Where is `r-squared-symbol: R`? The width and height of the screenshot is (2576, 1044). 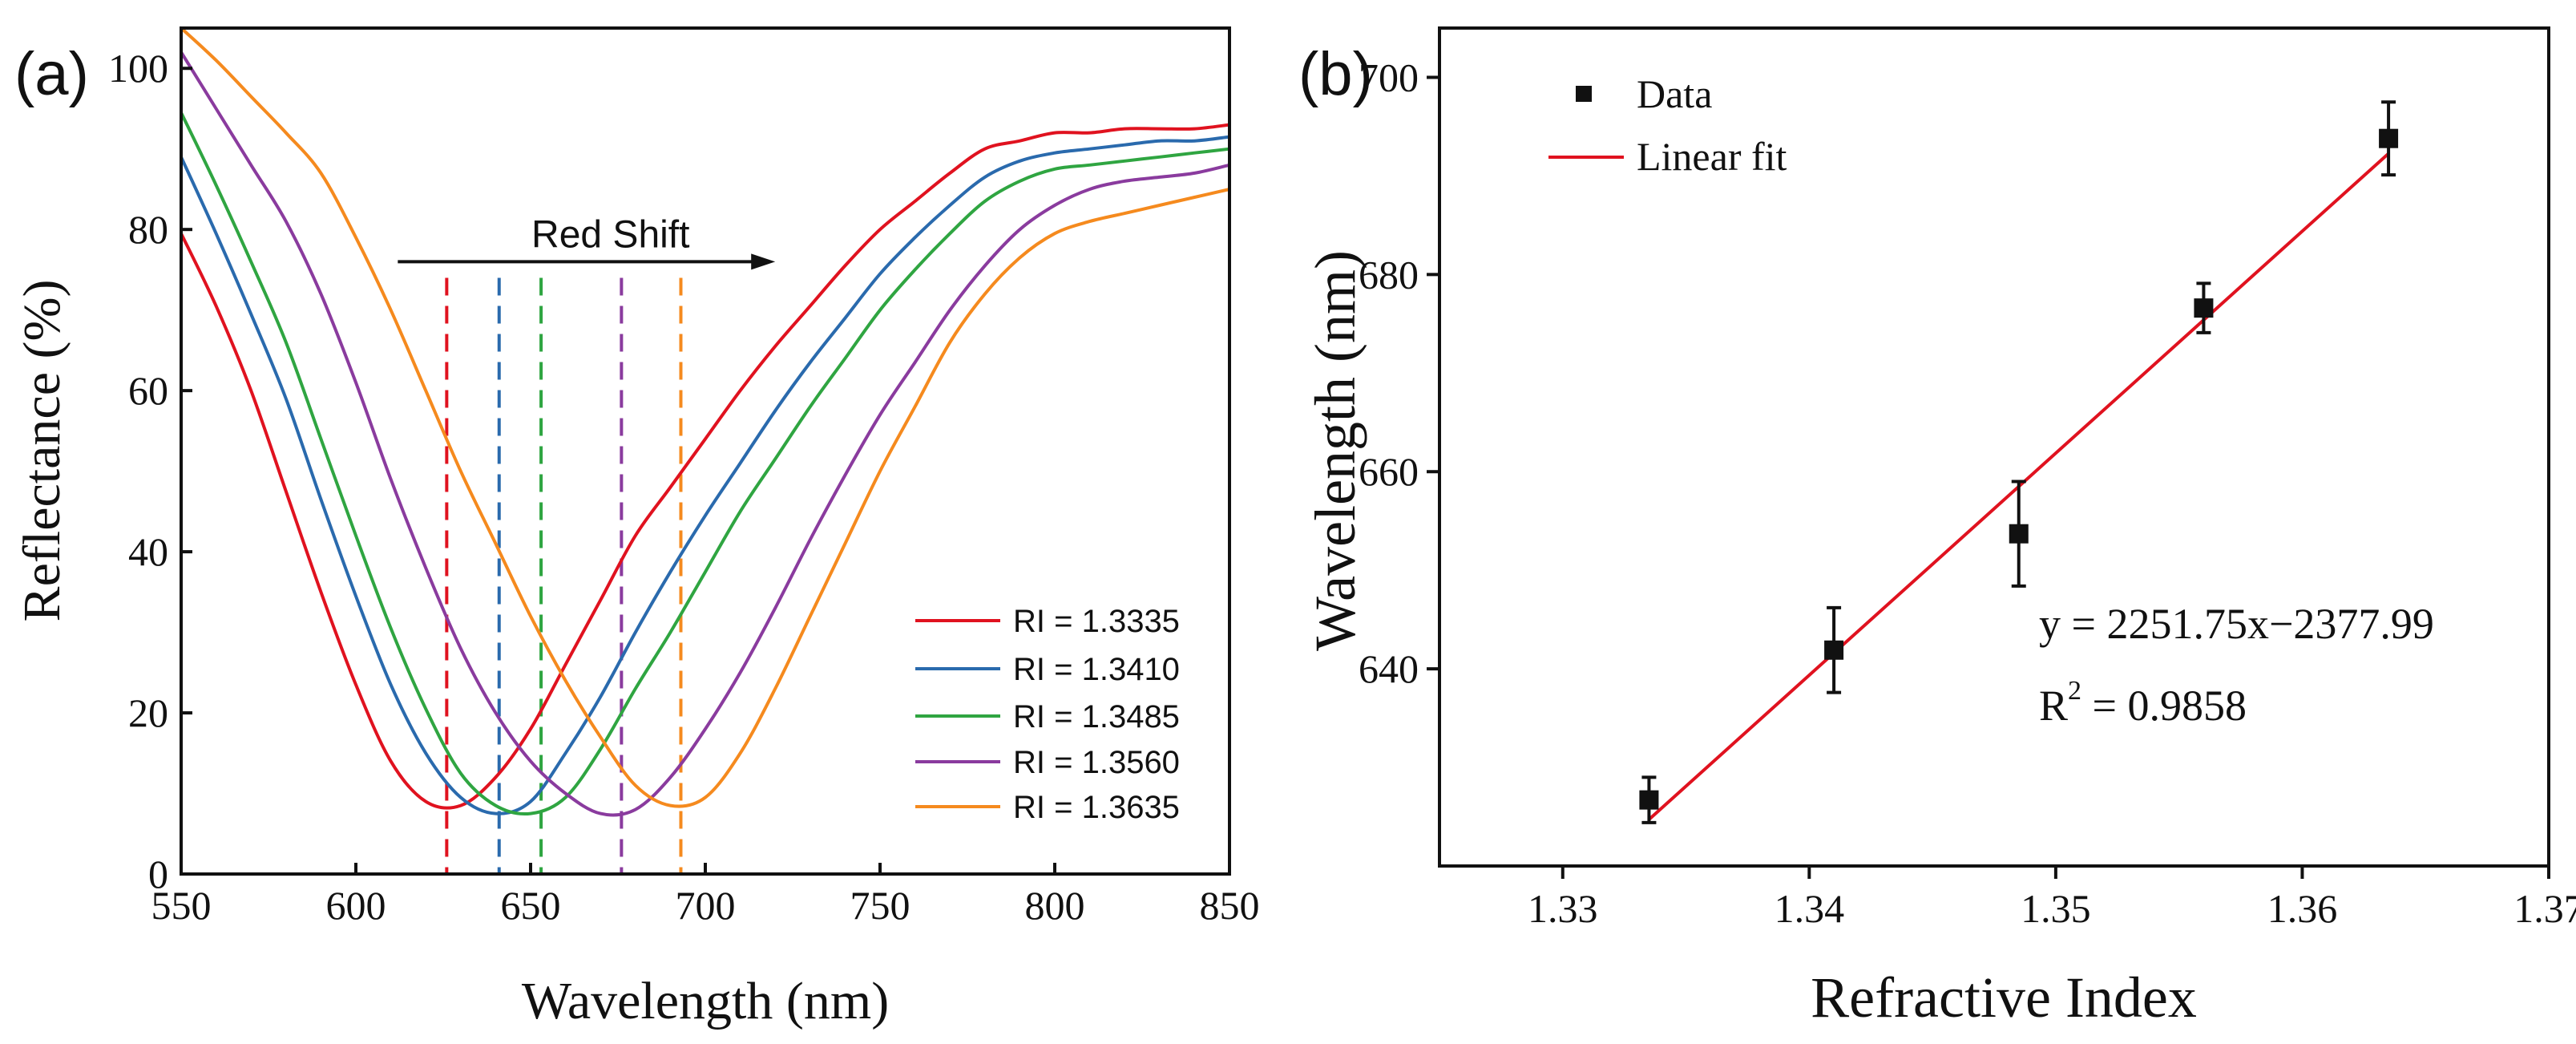
r-squared-symbol: R is located at coordinates (2054, 706).